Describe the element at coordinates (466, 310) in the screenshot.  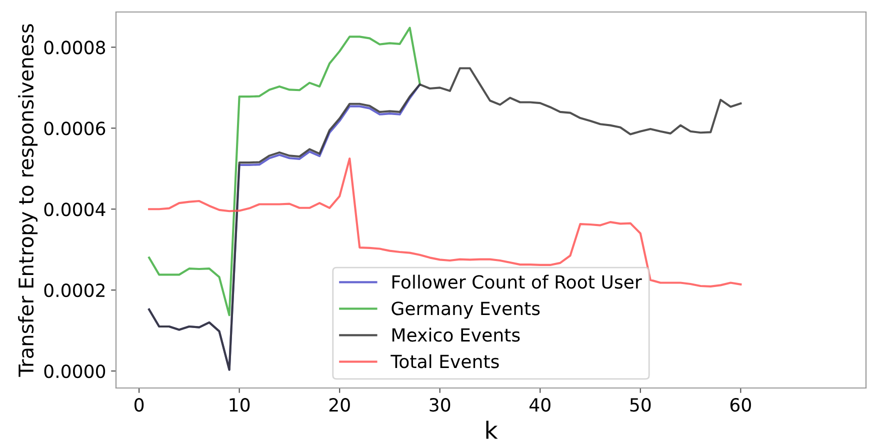
I see `legend-label: Germany Events` at that location.